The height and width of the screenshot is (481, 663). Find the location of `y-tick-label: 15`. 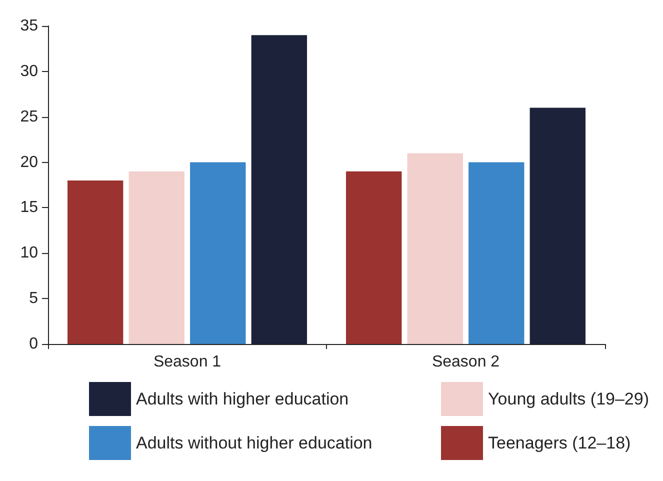

y-tick-label: 15 is located at coordinates (29, 207).